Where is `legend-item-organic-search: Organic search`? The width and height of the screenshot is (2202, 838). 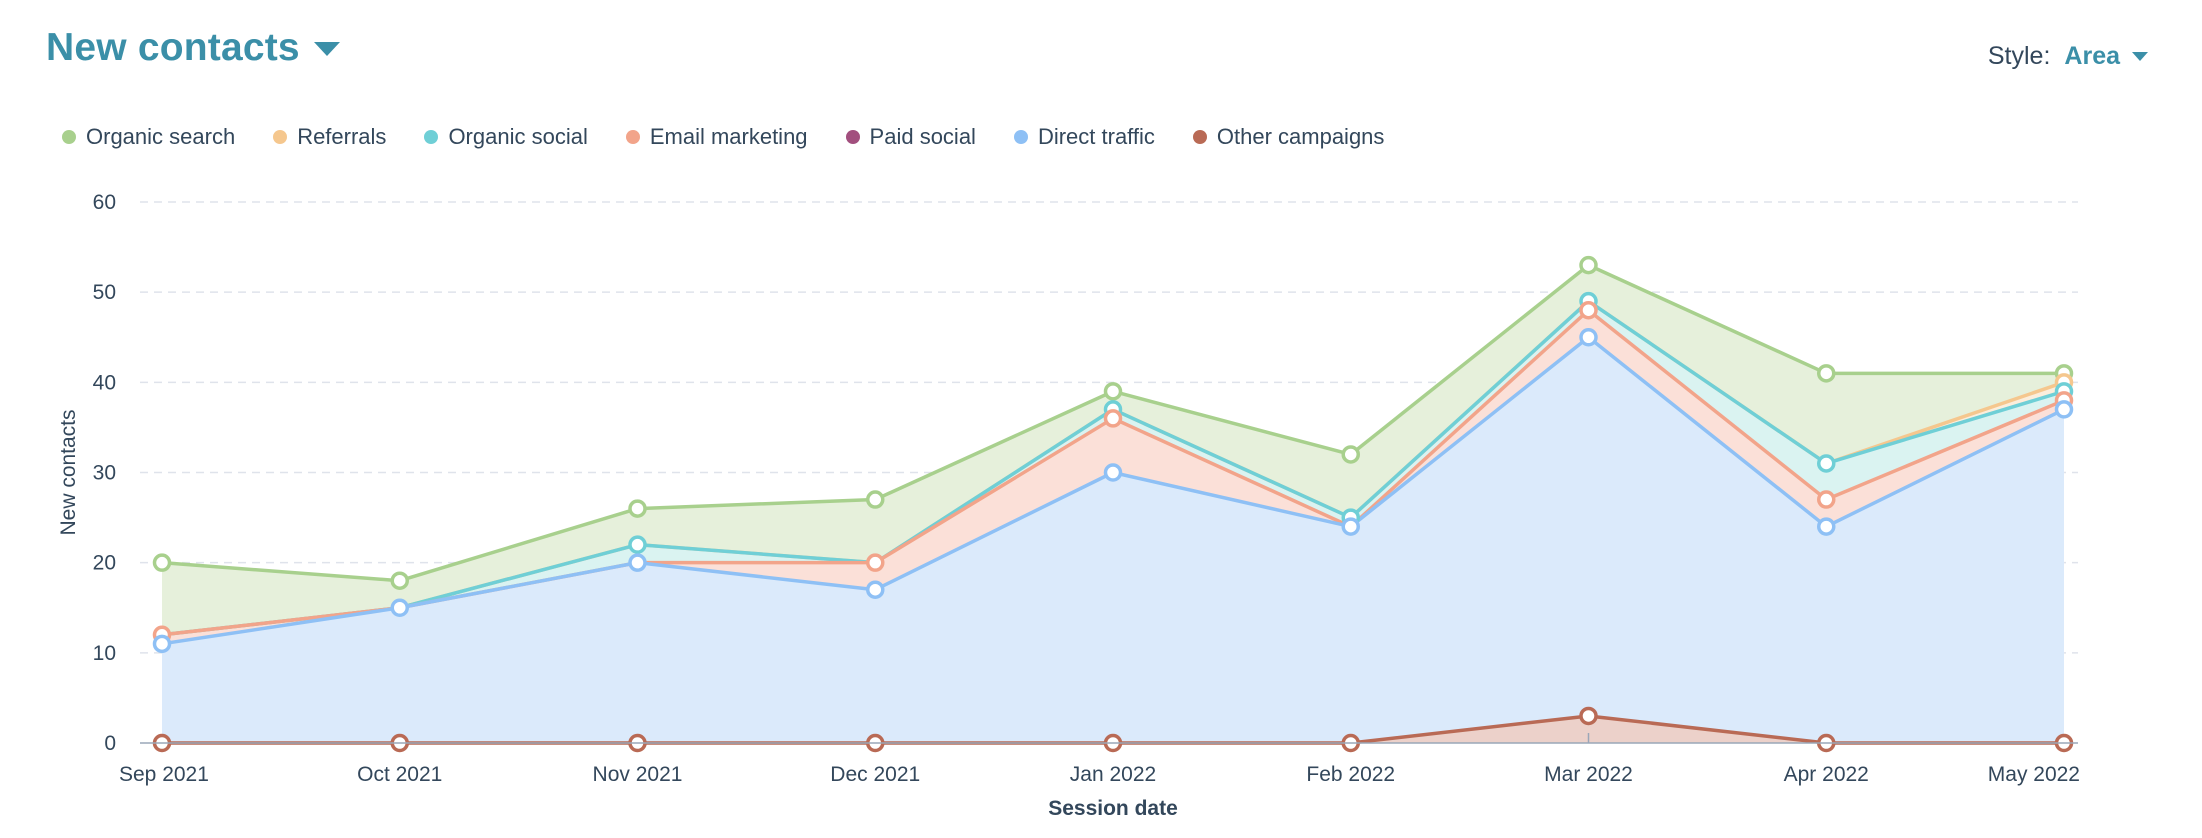 legend-item-organic-search: Organic search is located at coordinates (148, 137).